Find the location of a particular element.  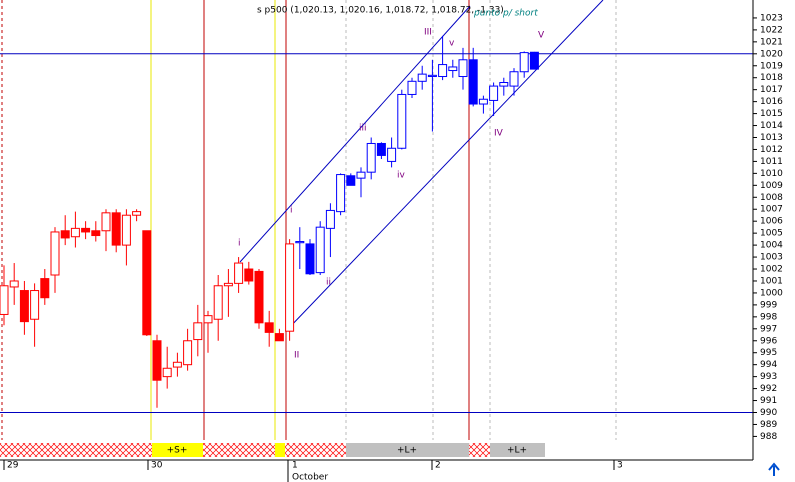

y-tick-label: 1004 is located at coordinates (771, 246).